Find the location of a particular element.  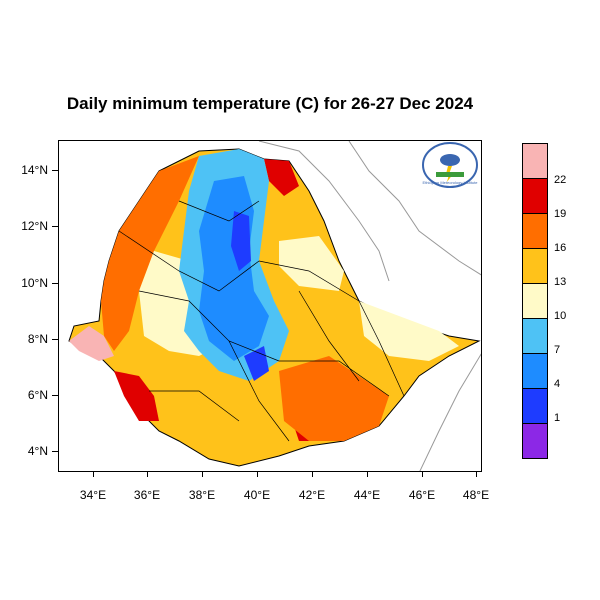

zone-very-warm-west is located at coordinates (136, 396).